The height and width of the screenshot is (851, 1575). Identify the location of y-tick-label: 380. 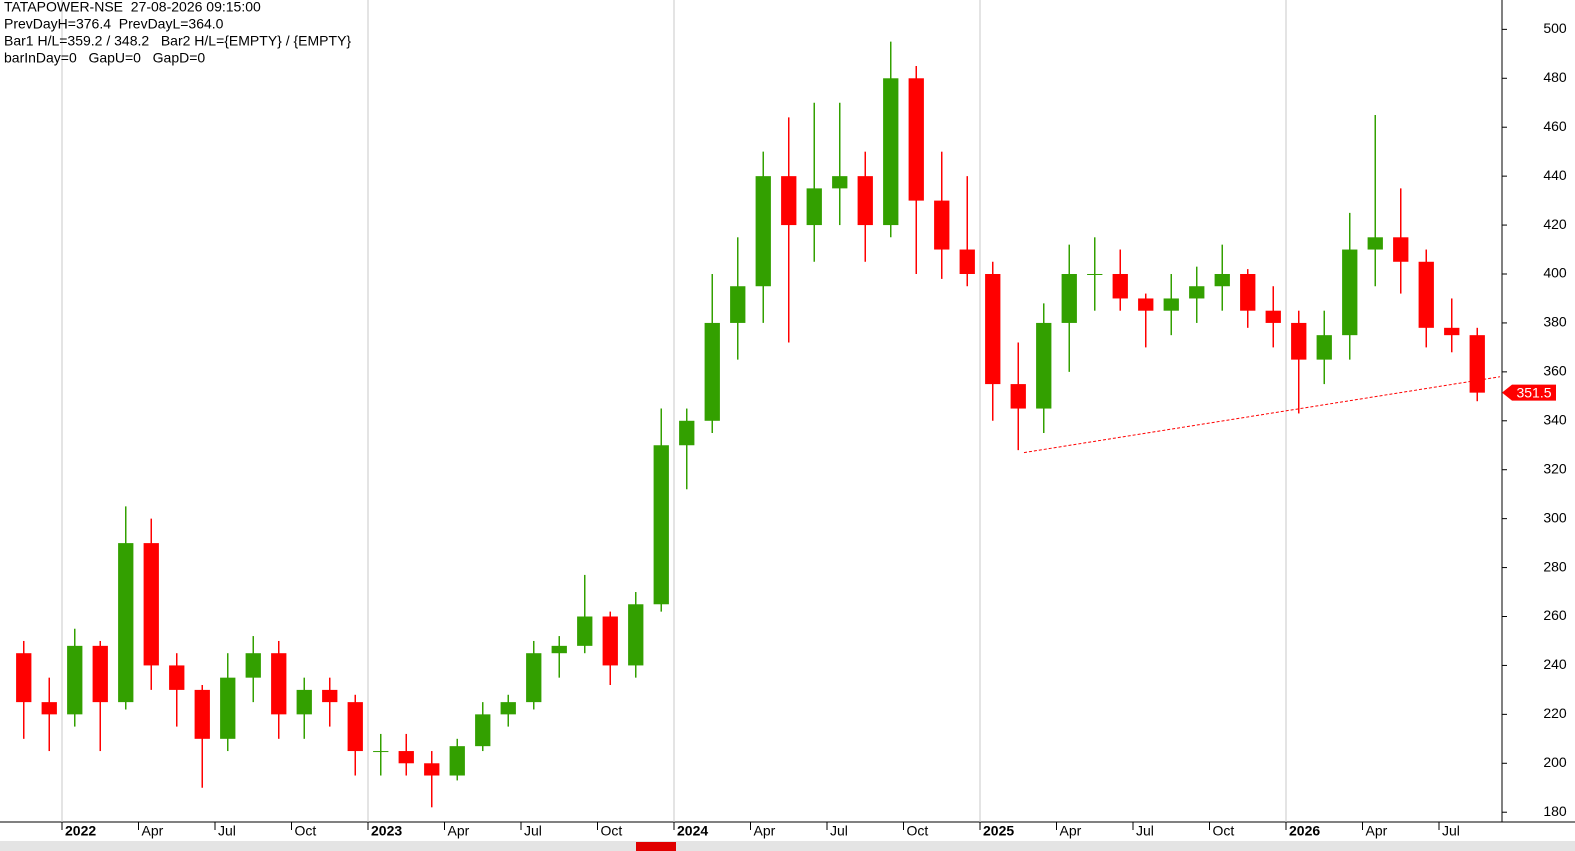
(1555, 322).